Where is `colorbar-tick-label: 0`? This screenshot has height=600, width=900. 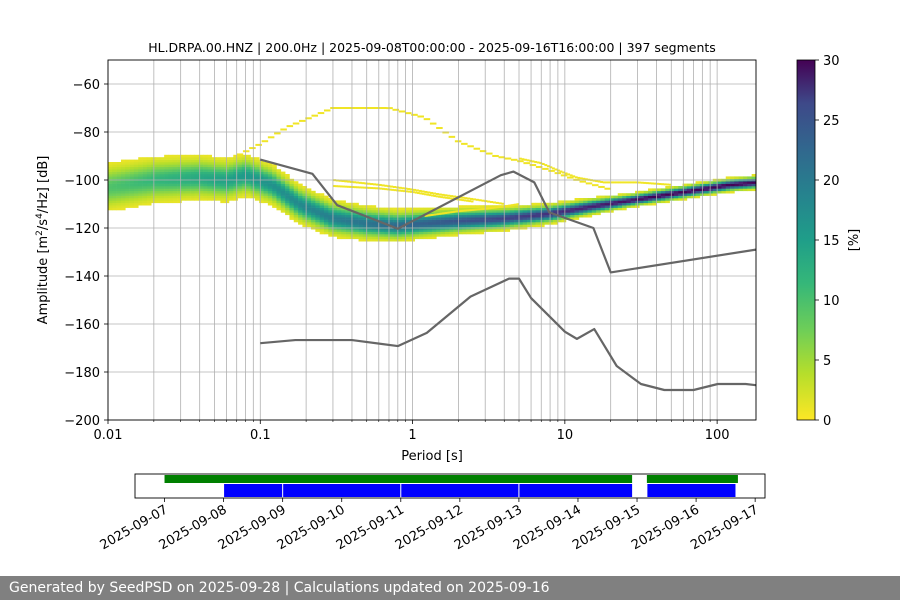
colorbar-tick-label: 0 is located at coordinates (827, 421).